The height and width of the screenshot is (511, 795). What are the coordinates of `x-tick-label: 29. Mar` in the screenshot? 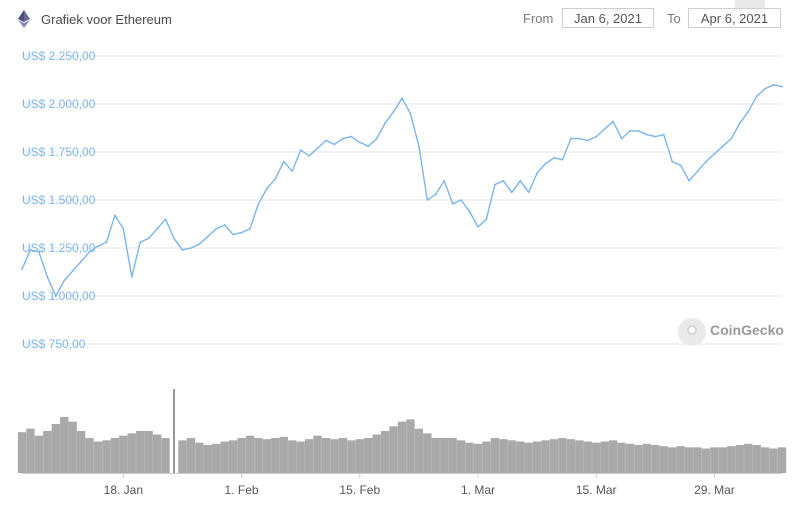 It's located at (714, 490).